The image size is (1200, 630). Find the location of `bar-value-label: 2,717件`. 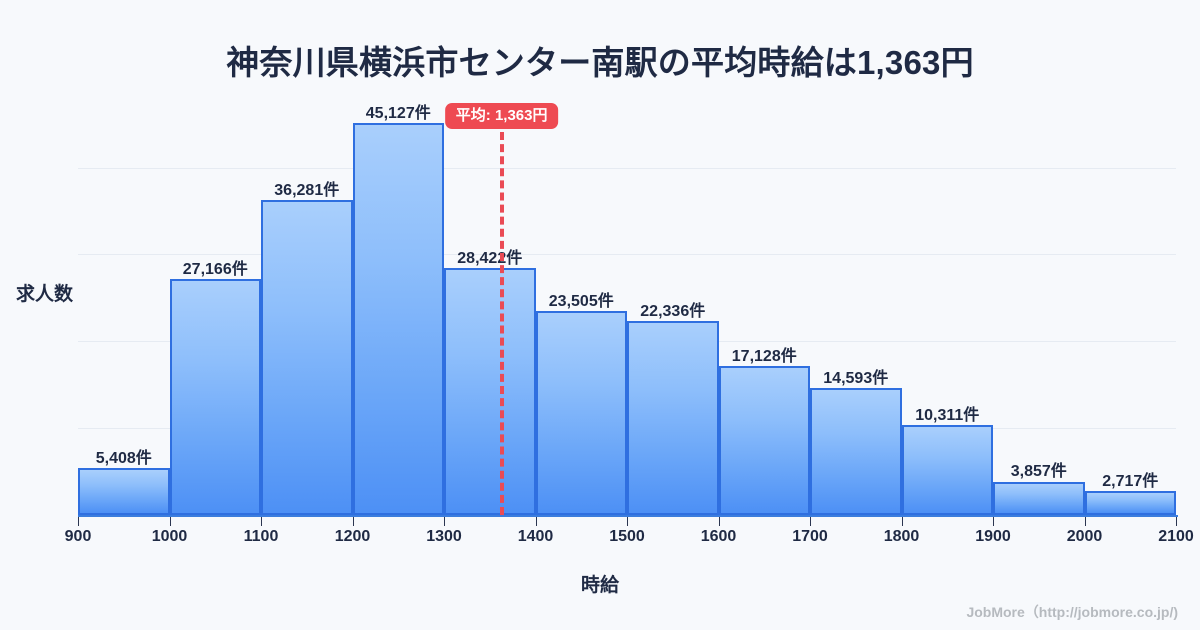

bar-value-label: 2,717件 is located at coordinates (1130, 482).